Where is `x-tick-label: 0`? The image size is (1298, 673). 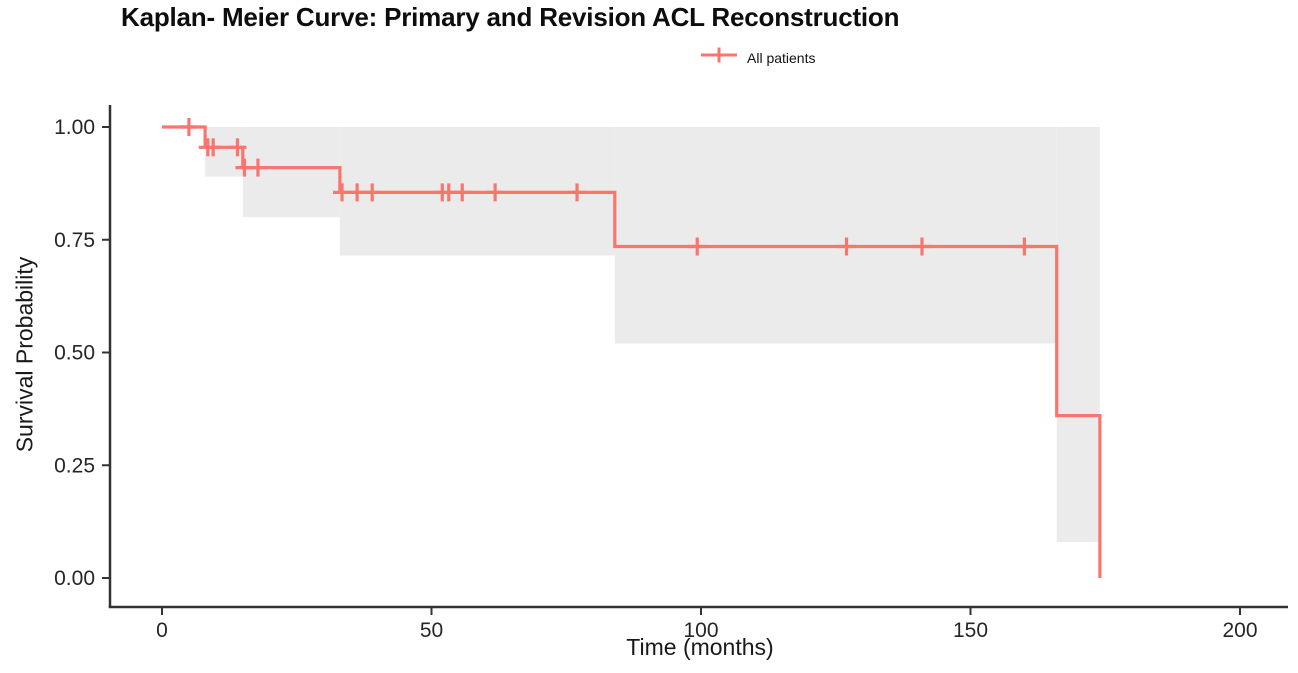 x-tick-label: 0 is located at coordinates (162, 630).